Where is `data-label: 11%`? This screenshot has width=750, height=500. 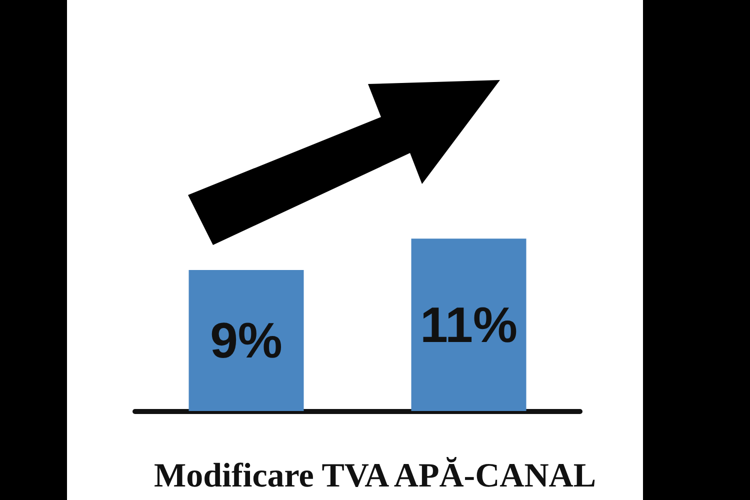 data-label: 11% is located at coordinates (469, 324).